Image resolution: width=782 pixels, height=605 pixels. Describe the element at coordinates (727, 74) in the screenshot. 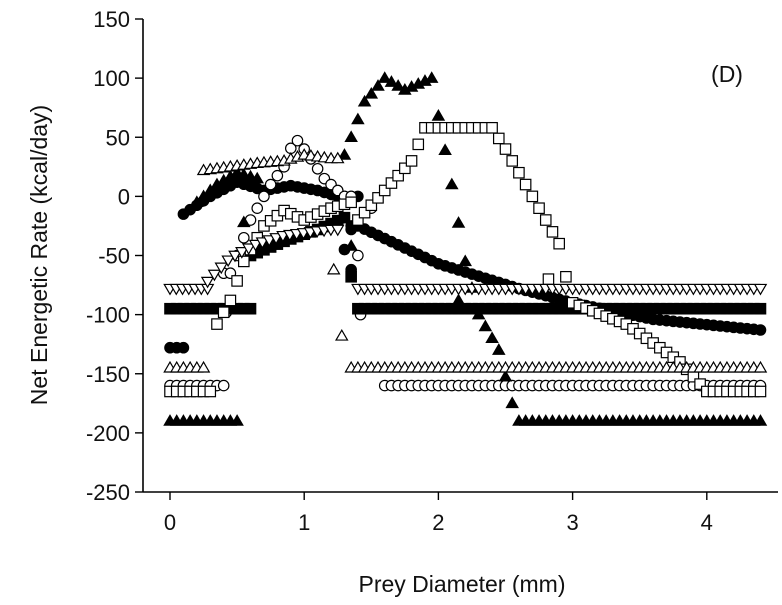

I see `panel-label: (D)` at that location.